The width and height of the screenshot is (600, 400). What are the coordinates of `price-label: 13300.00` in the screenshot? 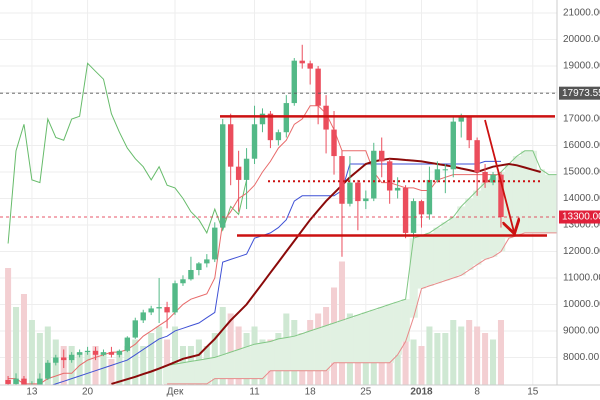 It's located at (581, 217).